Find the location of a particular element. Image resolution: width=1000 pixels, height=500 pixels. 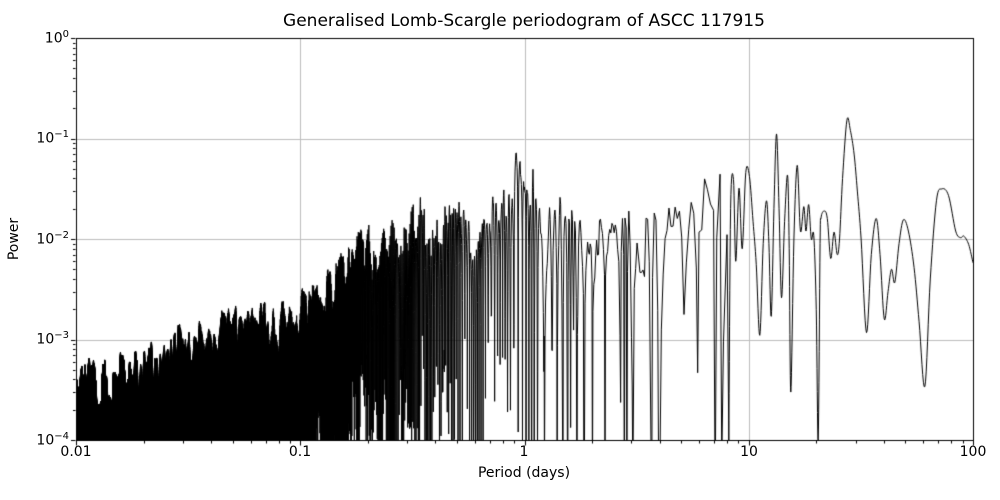

y-tick-label-1e-1: 10⁻¹ is located at coordinates (52, 138).